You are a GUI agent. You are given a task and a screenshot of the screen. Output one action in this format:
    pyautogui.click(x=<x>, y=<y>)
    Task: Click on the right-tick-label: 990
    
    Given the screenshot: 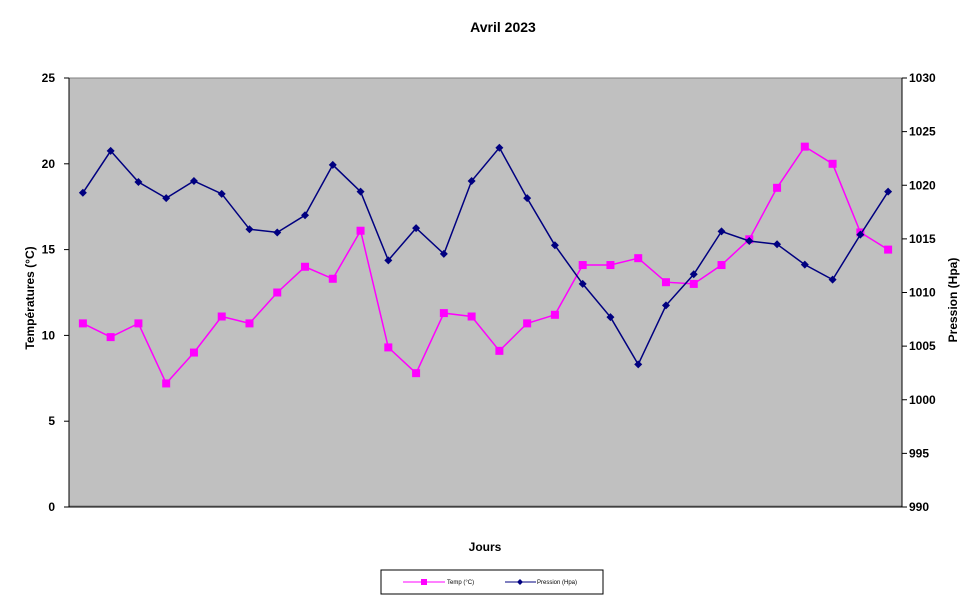 What is the action you would take?
    pyautogui.click(x=919, y=507)
    